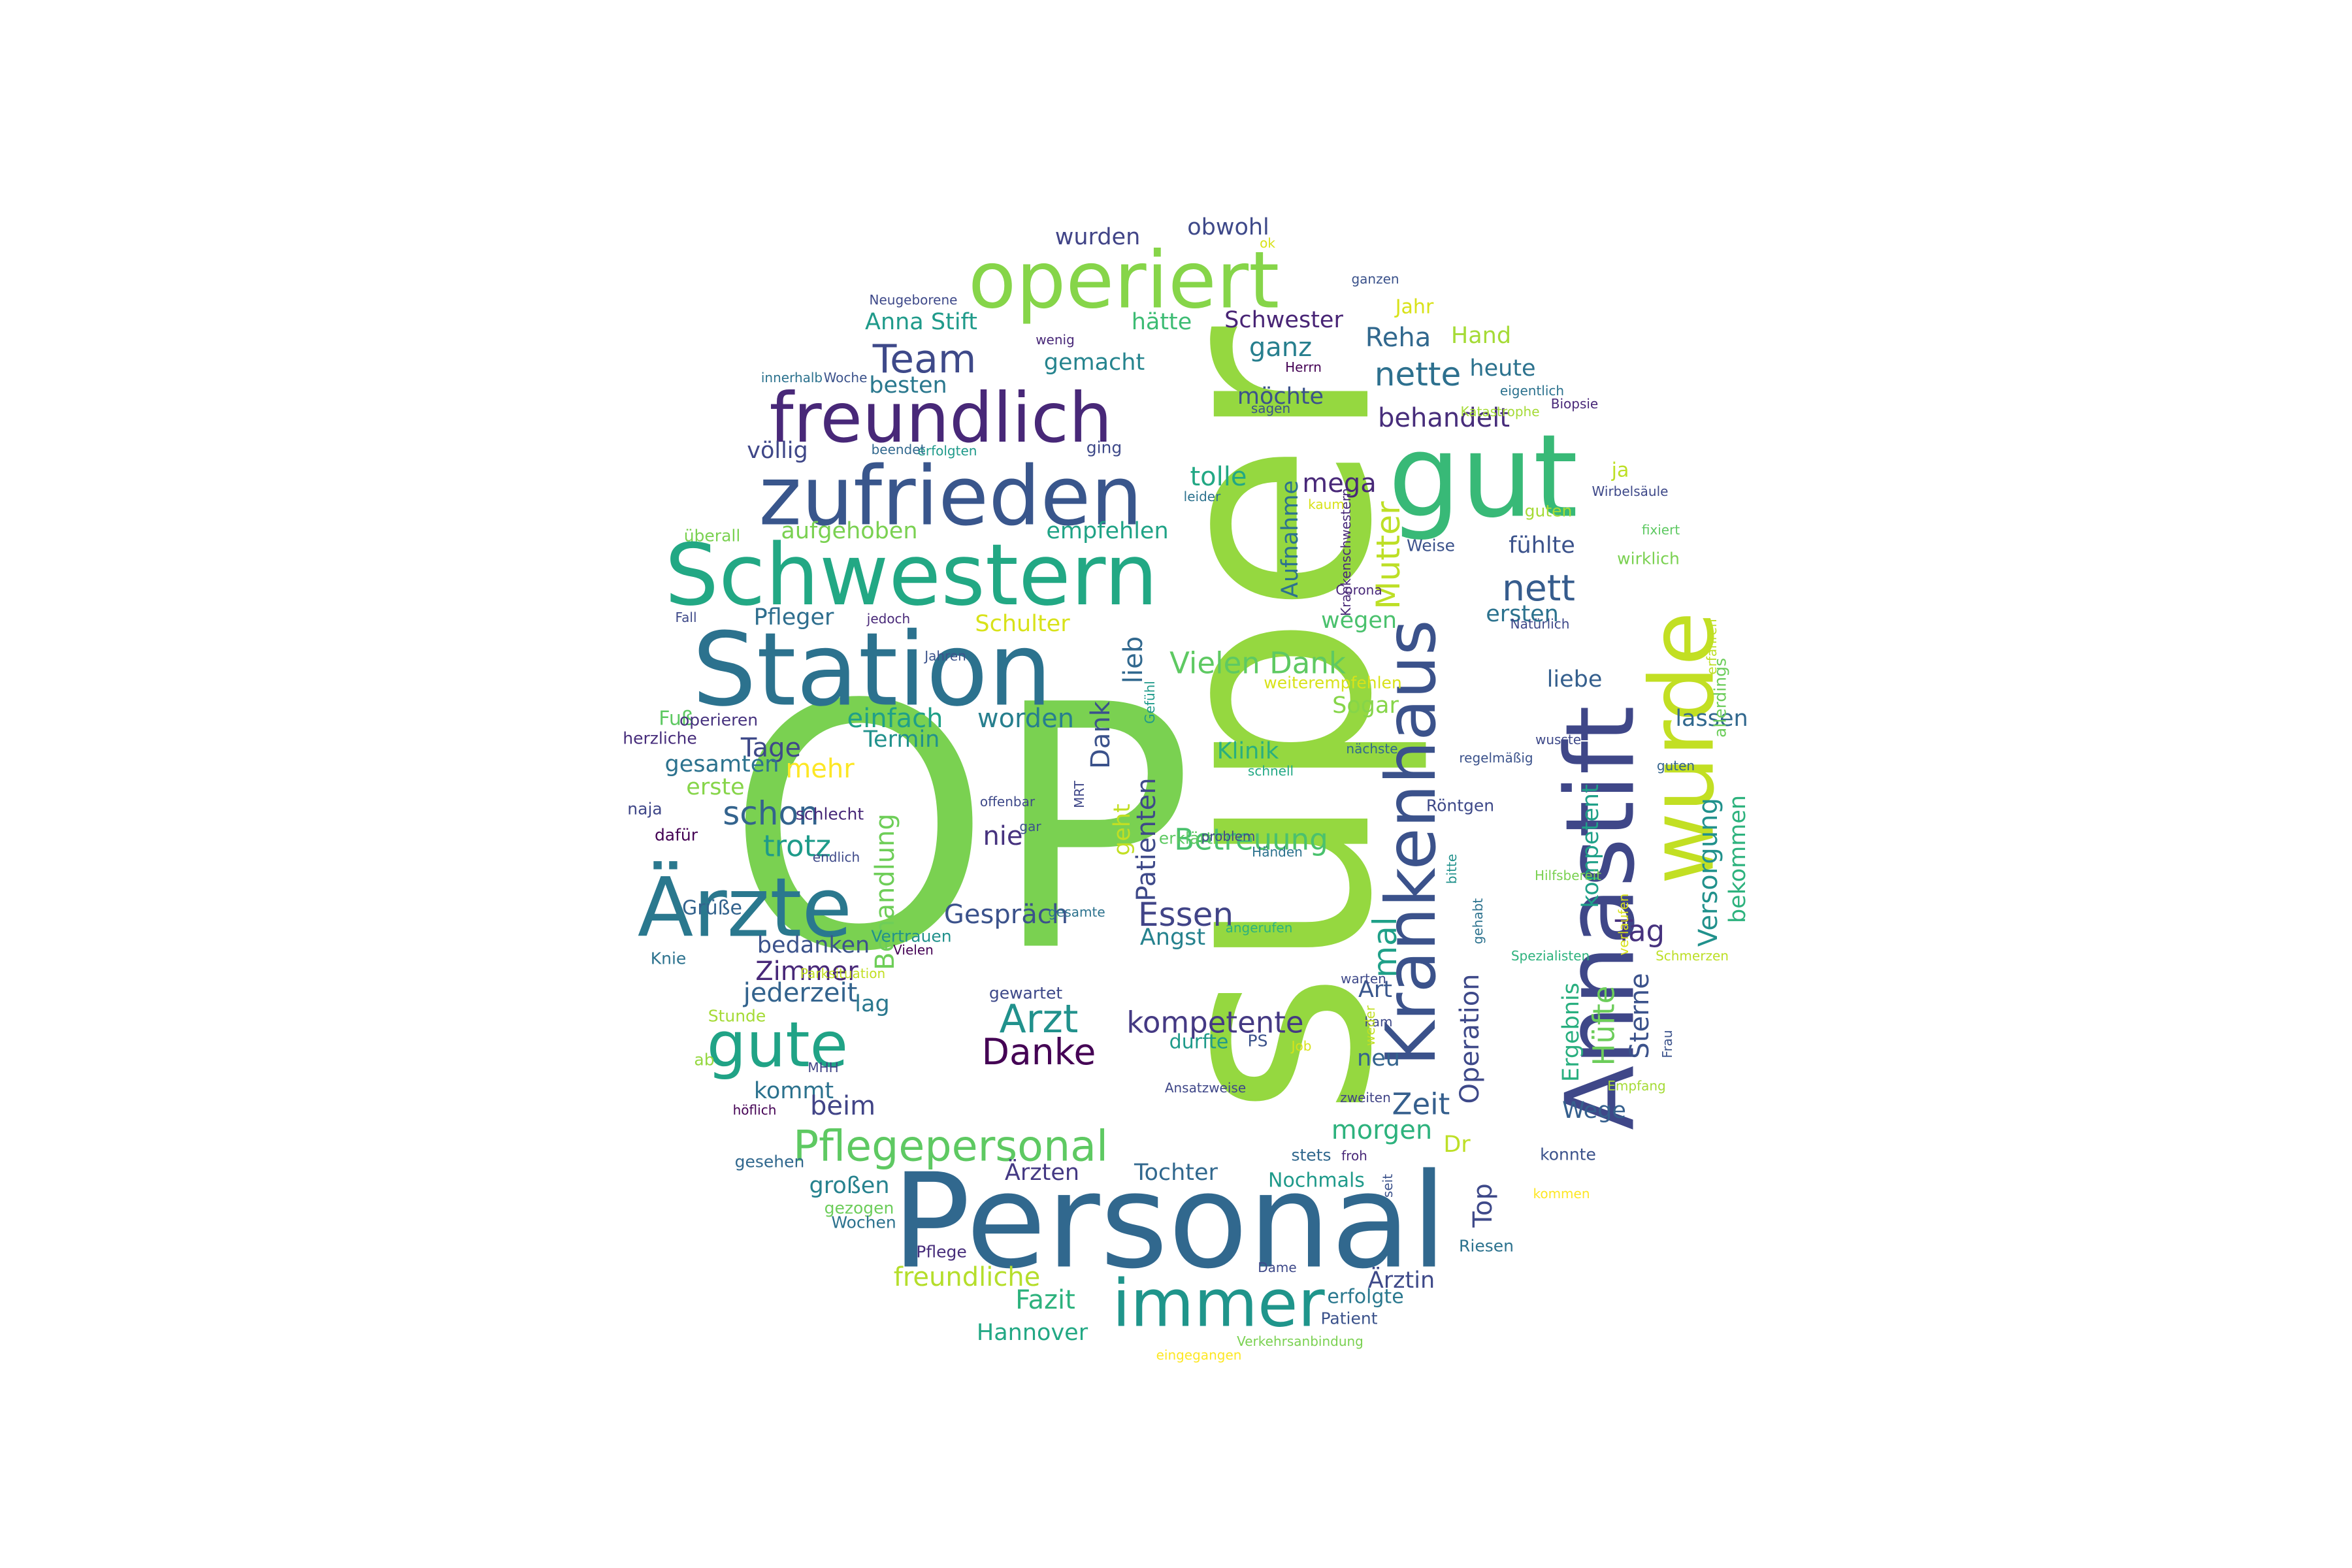 The width and height of the screenshot is (2352, 1568). What do you see at coordinates (800, 993) in the screenshot?
I see `cloud-word: jederzeit` at bounding box center [800, 993].